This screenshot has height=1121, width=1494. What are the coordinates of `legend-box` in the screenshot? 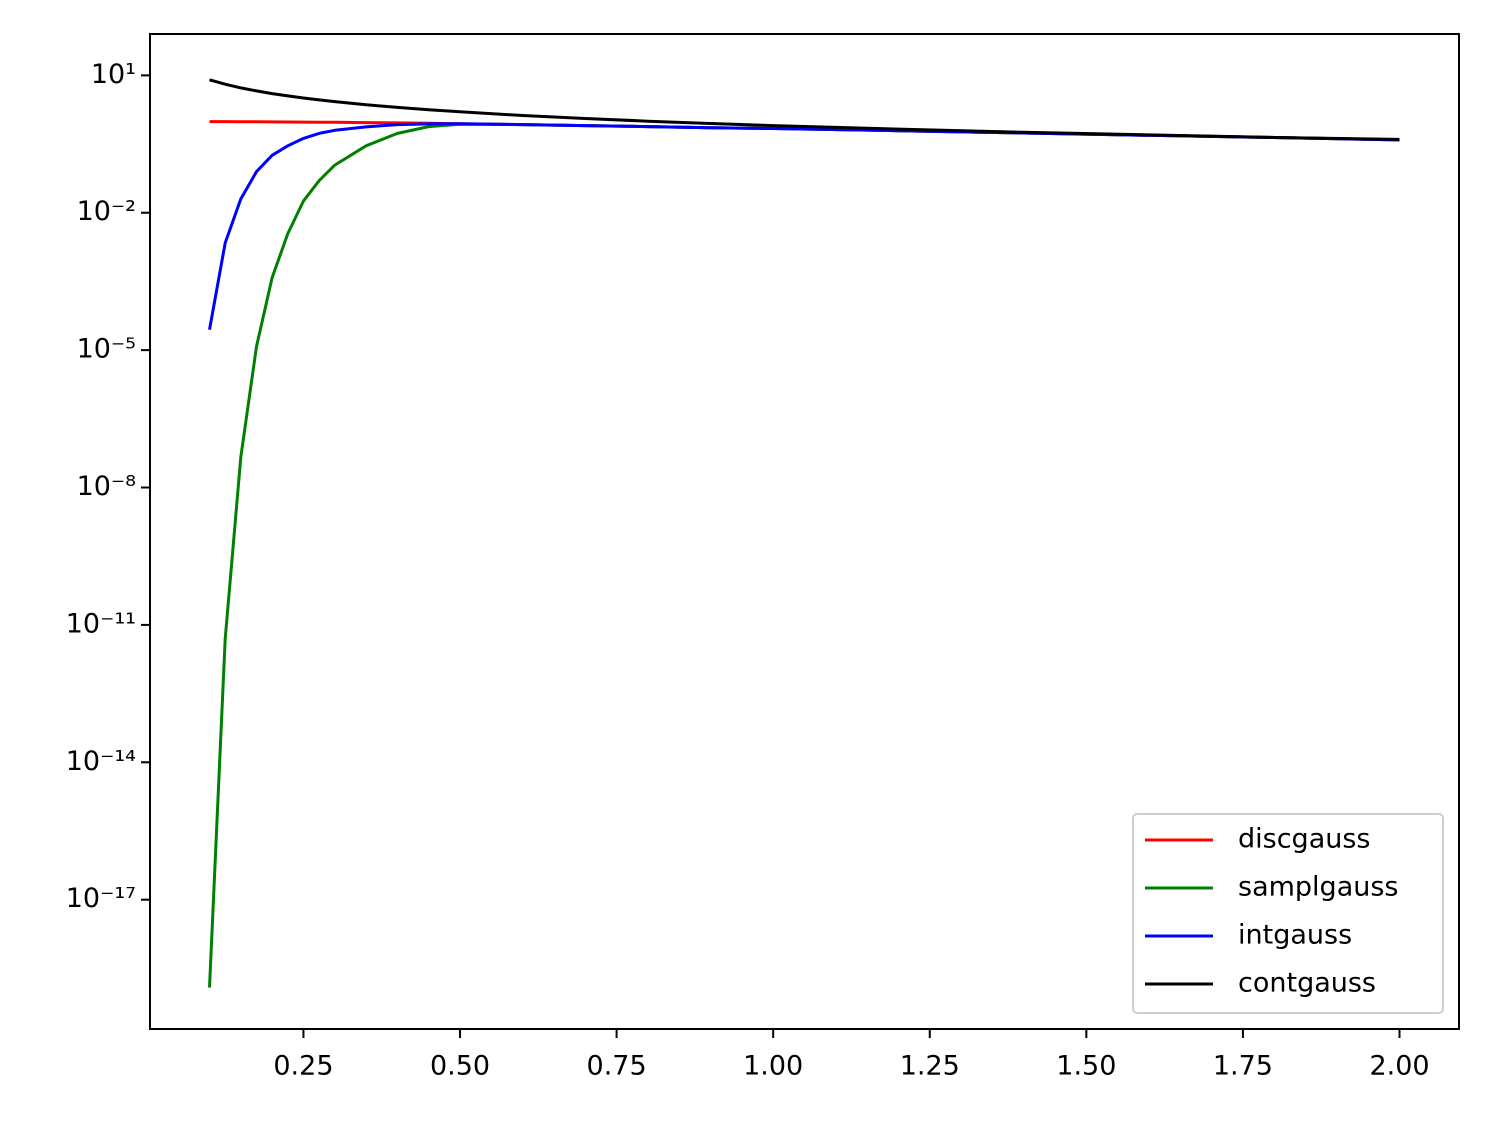 It's located at (1288, 913).